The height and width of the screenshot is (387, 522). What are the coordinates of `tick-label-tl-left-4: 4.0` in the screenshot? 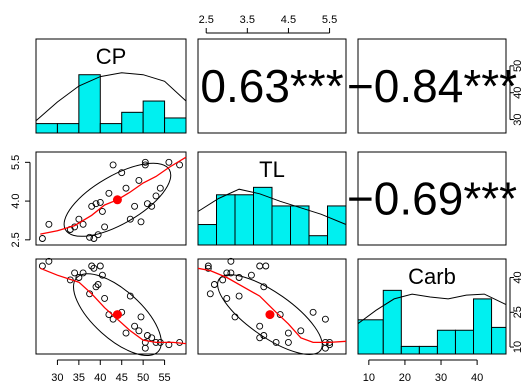 It's located at (16, 200).